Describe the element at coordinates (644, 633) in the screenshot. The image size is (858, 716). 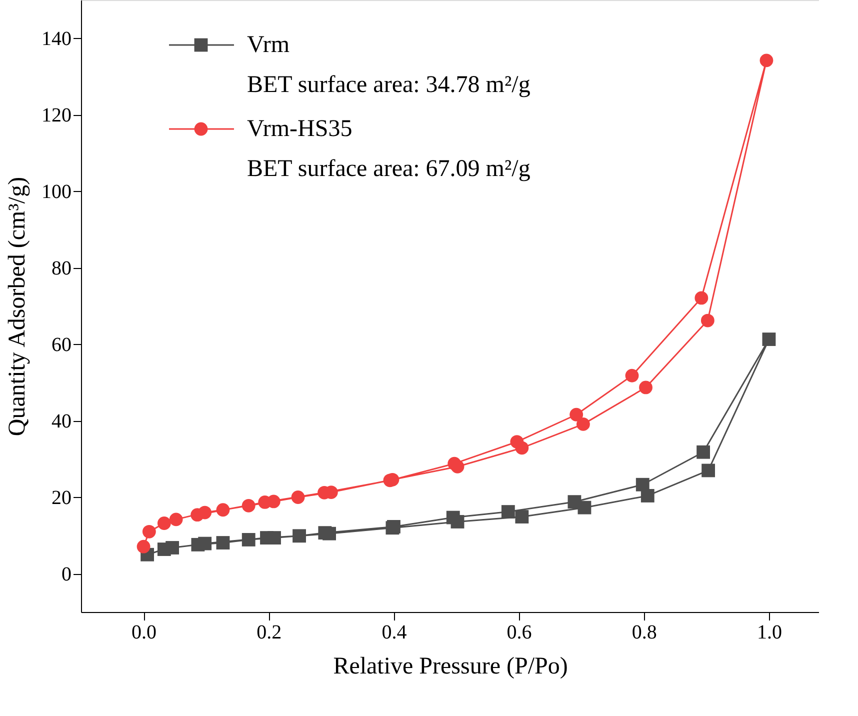
I see `x-tick-label: 0.8` at that location.